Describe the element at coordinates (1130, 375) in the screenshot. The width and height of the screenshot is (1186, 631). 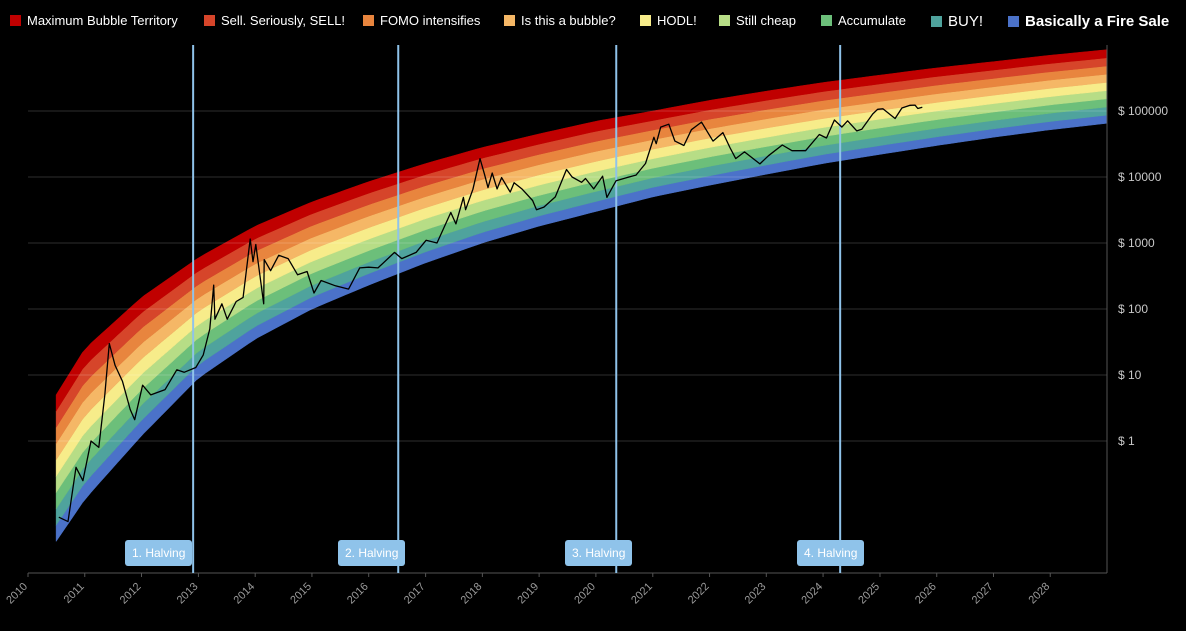
I see `y-tick-label: $ 10` at that location.